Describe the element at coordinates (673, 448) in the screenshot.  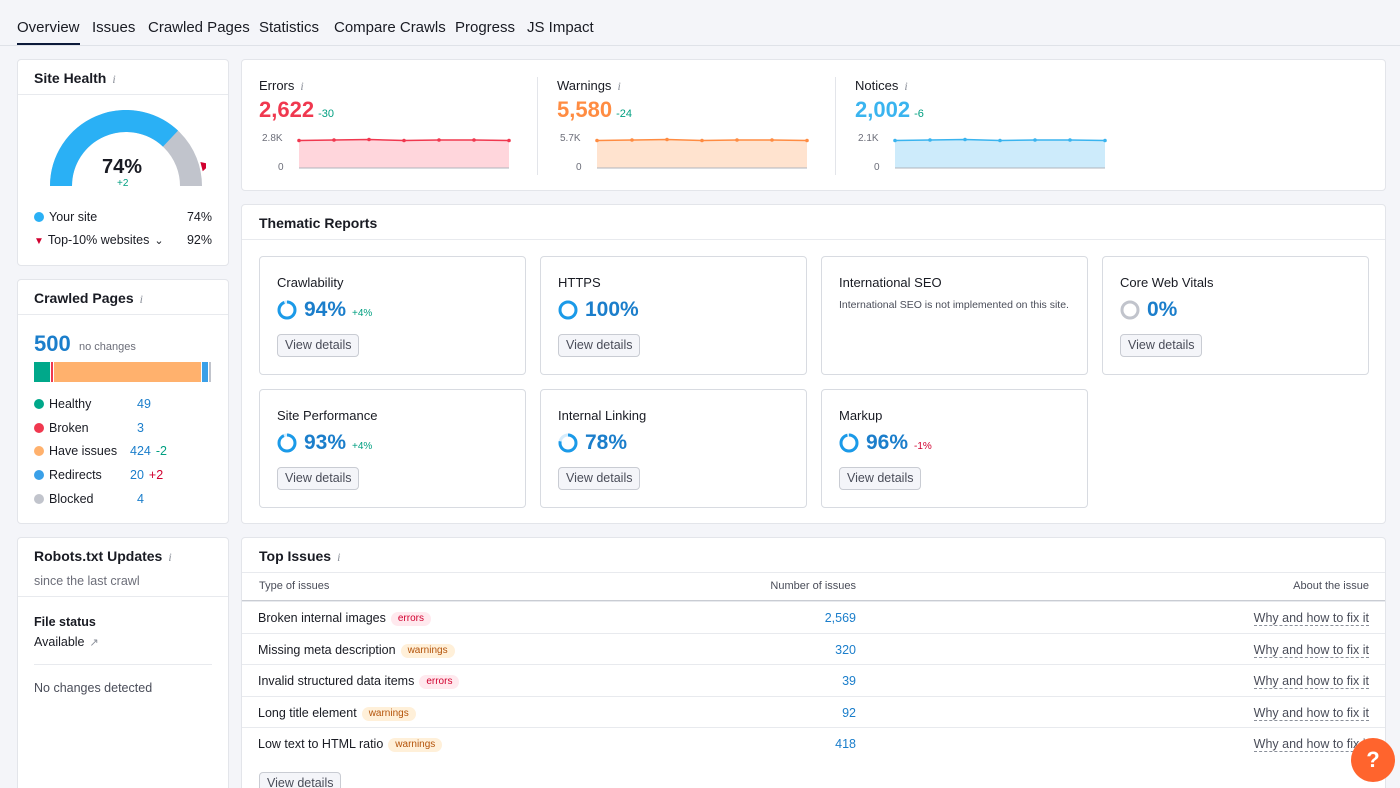
I see `thematic-card-internal-linking: Internal Linking 78% View details` at that location.